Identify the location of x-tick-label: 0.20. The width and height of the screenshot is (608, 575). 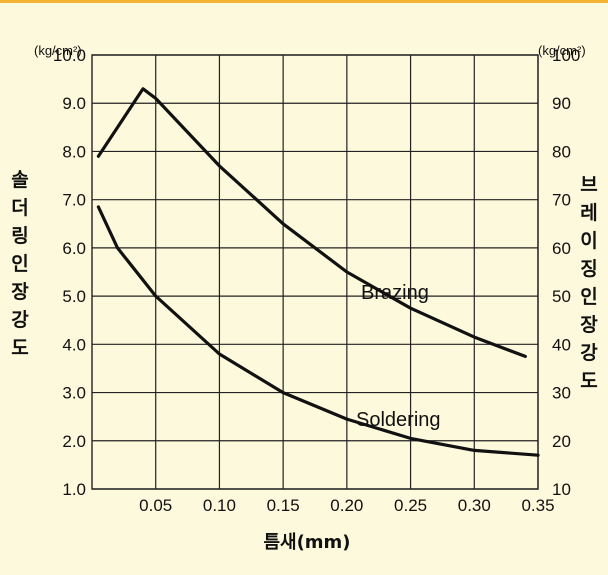
(346, 505).